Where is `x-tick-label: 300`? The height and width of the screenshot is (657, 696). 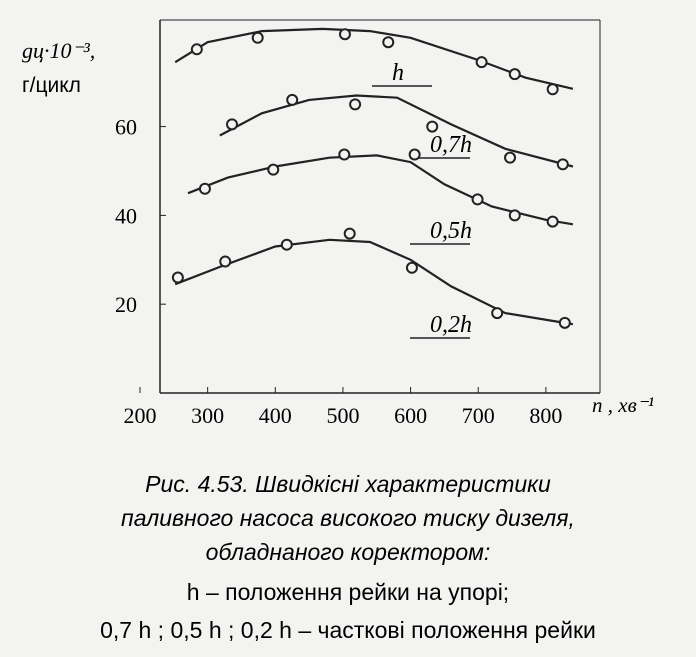 x-tick-label: 300 is located at coordinates (207, 415).